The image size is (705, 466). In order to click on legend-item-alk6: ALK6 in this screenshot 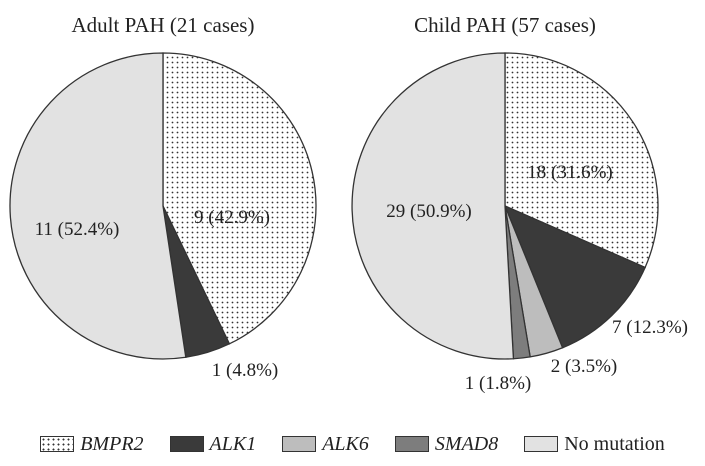, I will do `click(325, 444)`.